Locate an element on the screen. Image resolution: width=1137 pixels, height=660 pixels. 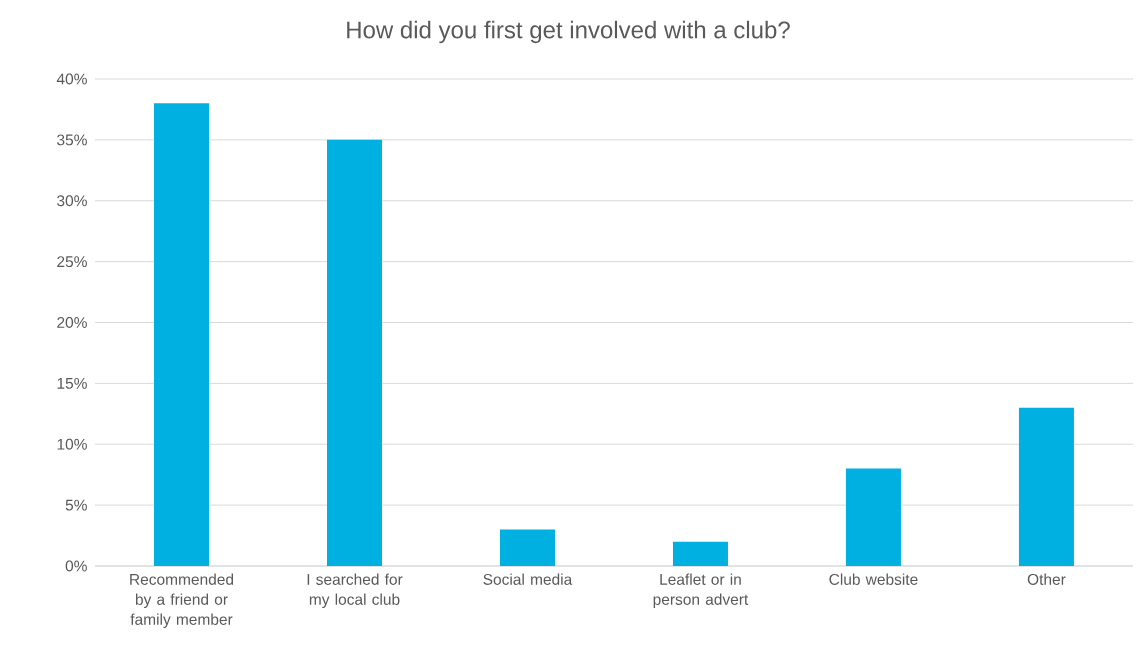
x-tick-label: I searched for my local club is located at coordinates (355, 590).